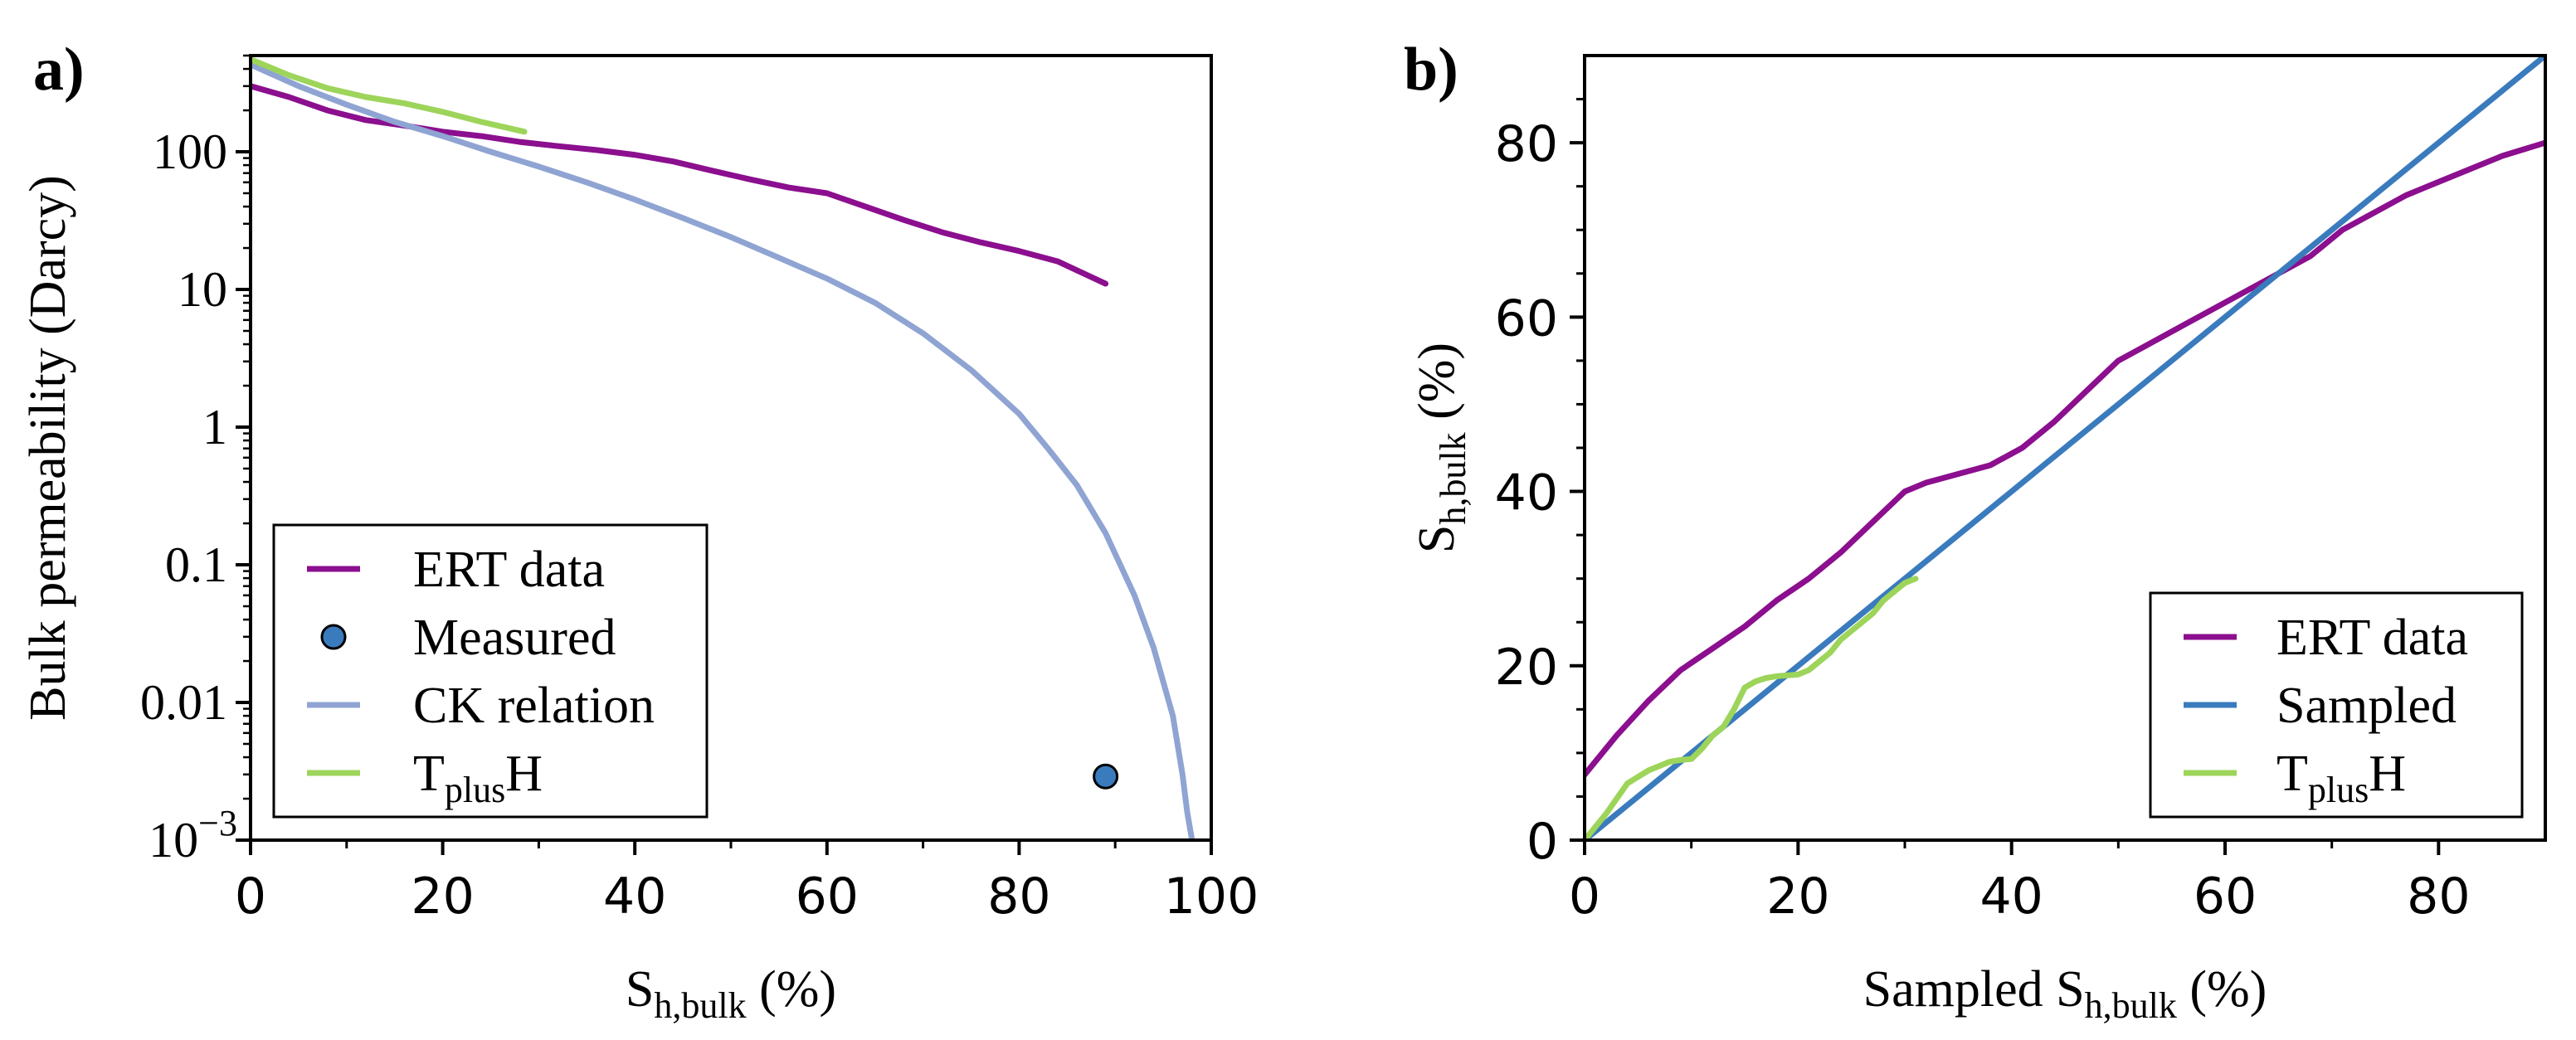  What do you see at coordinates (1526, 668) in the screenshot?
I see `y-tick-label: 20` at bounding box center [1526, 668].